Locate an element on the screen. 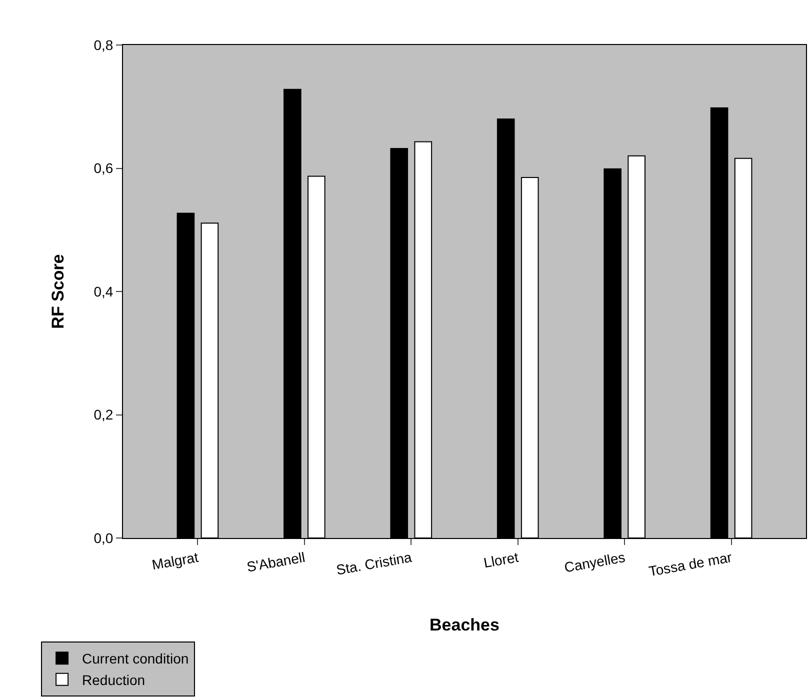  x-tick-label: Tossa de mar is located at coordinates (690, 564).